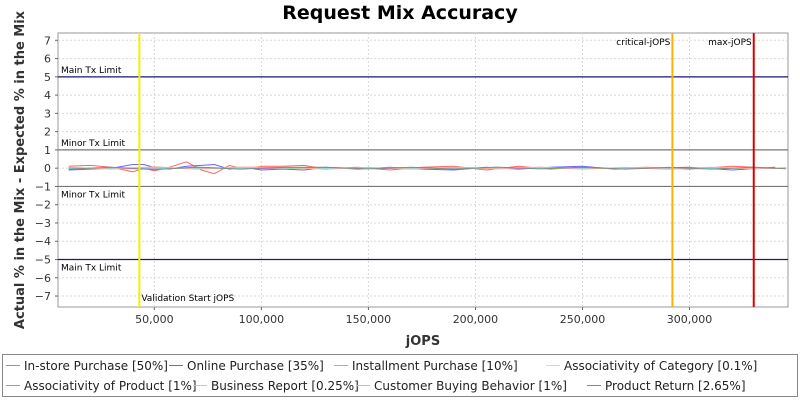 This screenshot has width=800, height=400. What do you see at coordinates (47, 95) in the screenshot?
I see `y-tick-label: 4` at bounding box center [47, 95].